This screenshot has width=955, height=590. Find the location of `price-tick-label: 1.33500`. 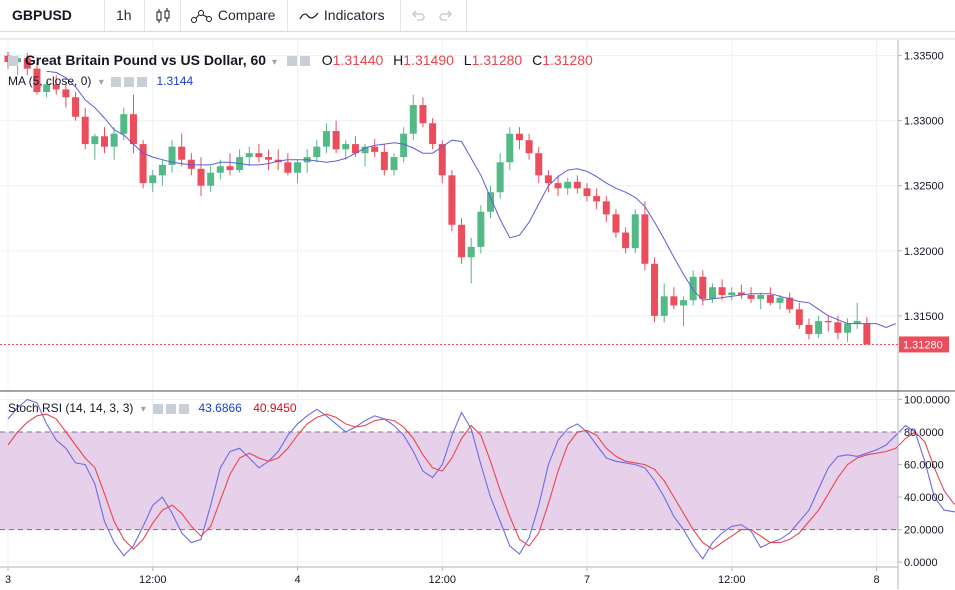

price-tick-label: 1.33500 is located at coordinates (924, 57).